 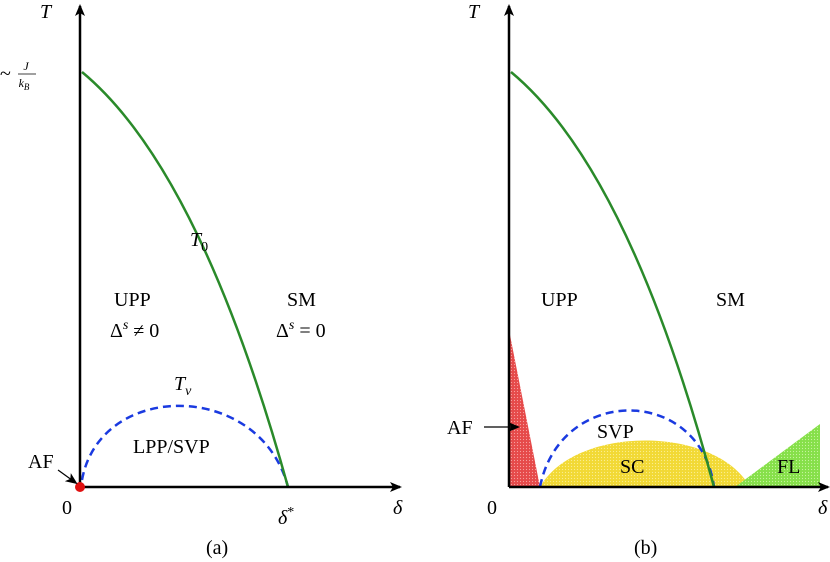 I want to click on energy-scale: ~, so click(x=5, y=74).